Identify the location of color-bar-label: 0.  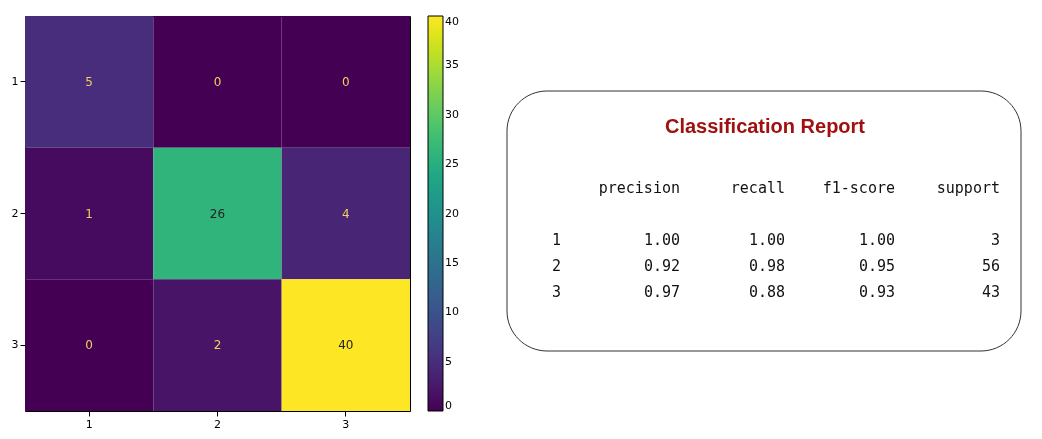
(448, 405).